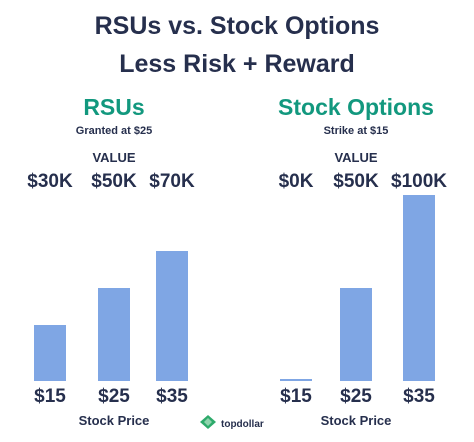 The width and height of the screenshot is (474, 442). Describe the element at coordinates (237, 64) in the screenshot. I see `chart-subtitle: Less Risk + Reward` at that location.